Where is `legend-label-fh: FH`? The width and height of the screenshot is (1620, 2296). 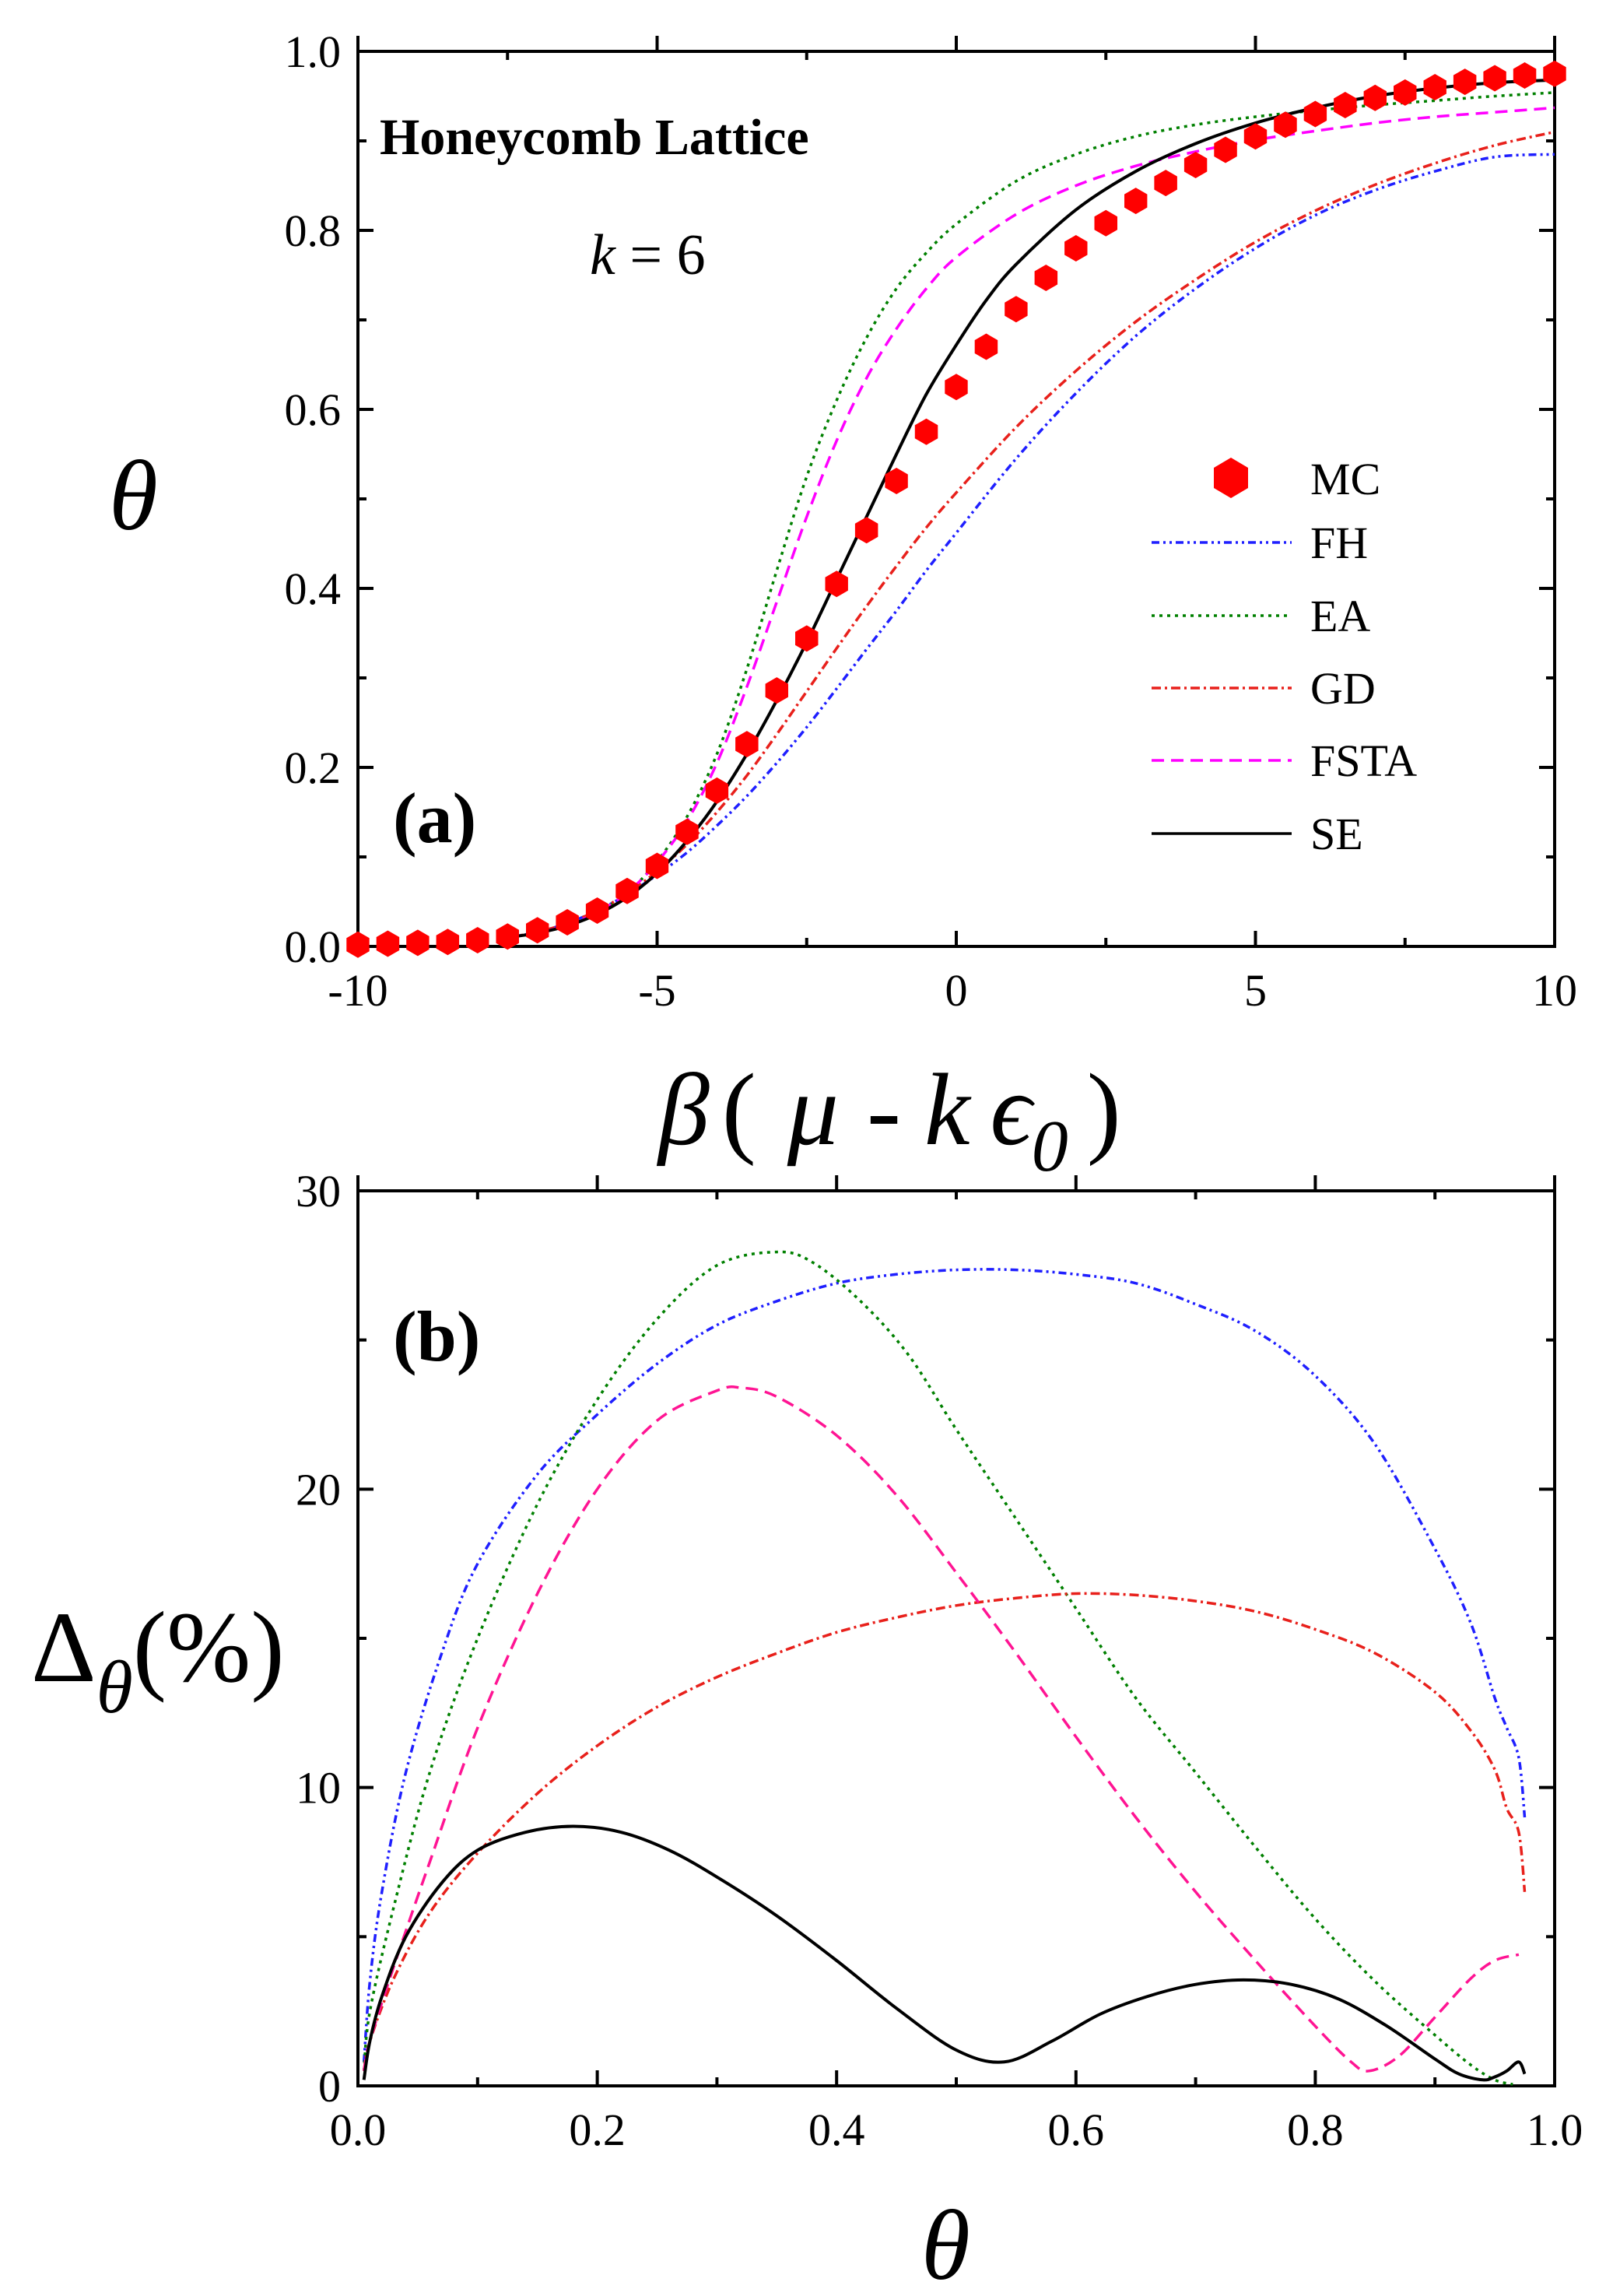
legend-label-fh: FH is located at coordinates (1339, 543).